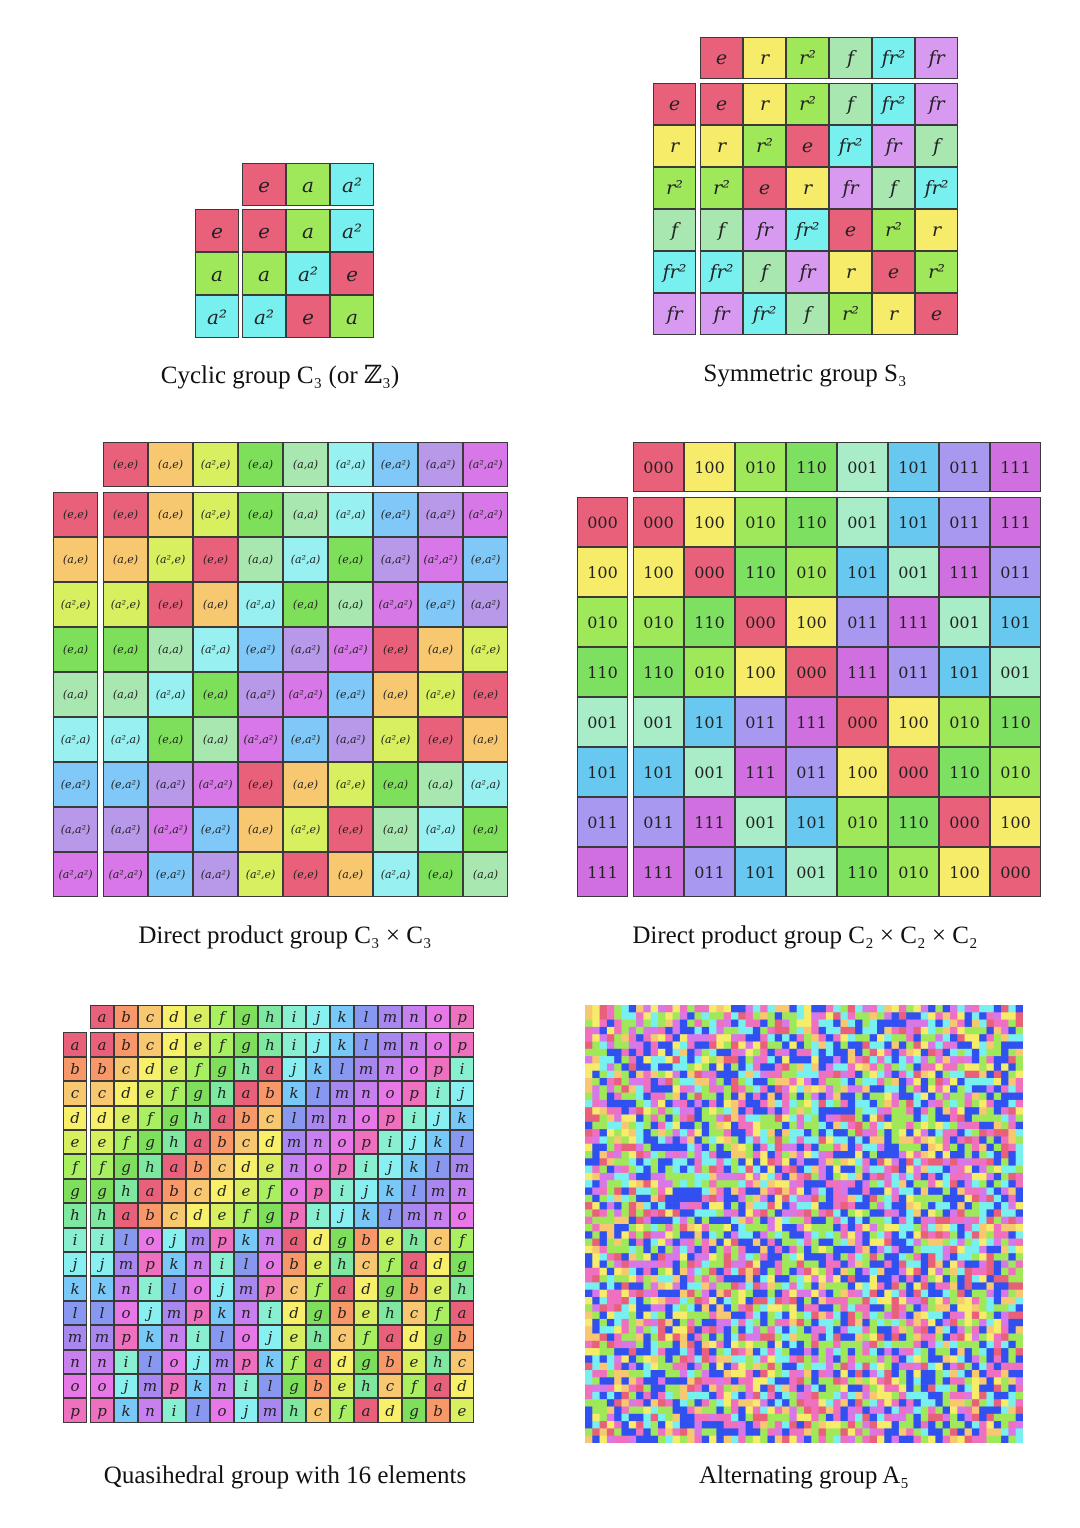 This screenshot has width=1080, height=1528. I want to click on table-cell: r, so click(807, 188).